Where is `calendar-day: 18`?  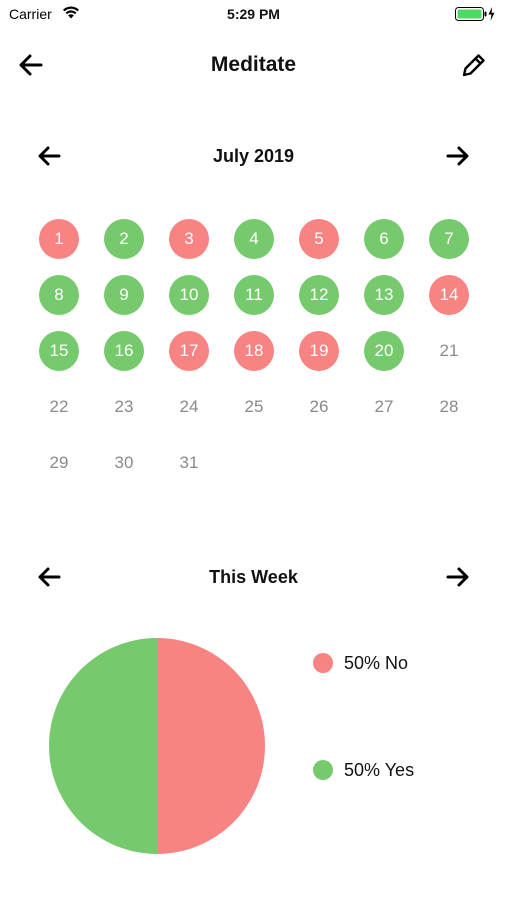 calendar-day: 18 is located at coordinates (254, 351).